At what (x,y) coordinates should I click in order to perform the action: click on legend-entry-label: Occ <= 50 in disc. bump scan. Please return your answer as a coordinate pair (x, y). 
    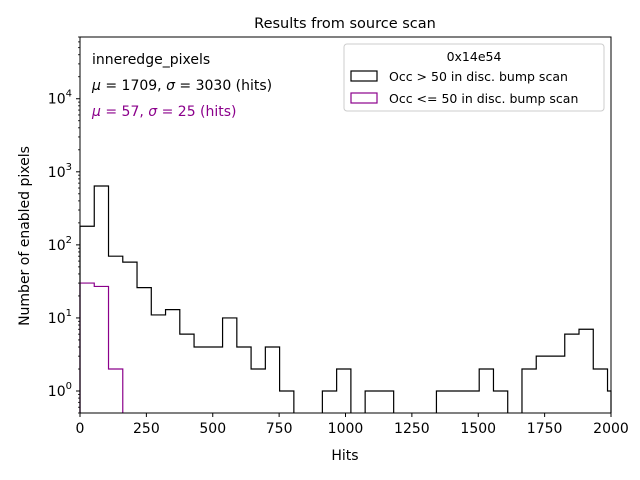
    Looking at the image, I should click on (483, 98).